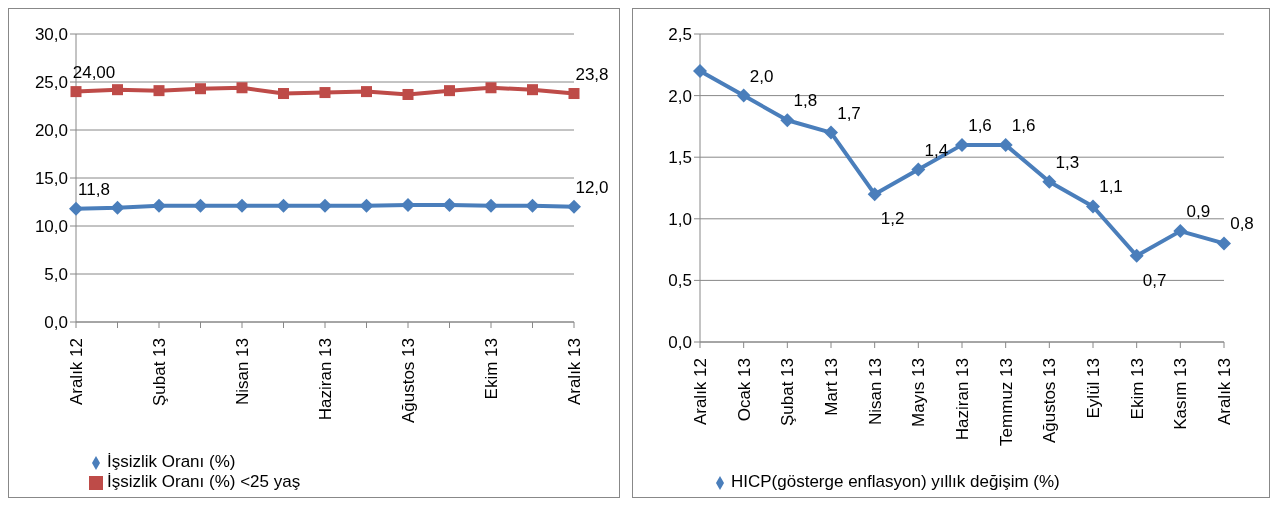  I want to click on data-label: 0,9, so click(1198, 212).